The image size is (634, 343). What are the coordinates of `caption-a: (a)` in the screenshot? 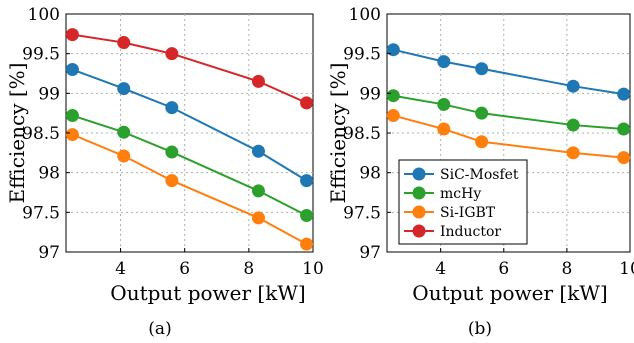 It's located at (159, 329).